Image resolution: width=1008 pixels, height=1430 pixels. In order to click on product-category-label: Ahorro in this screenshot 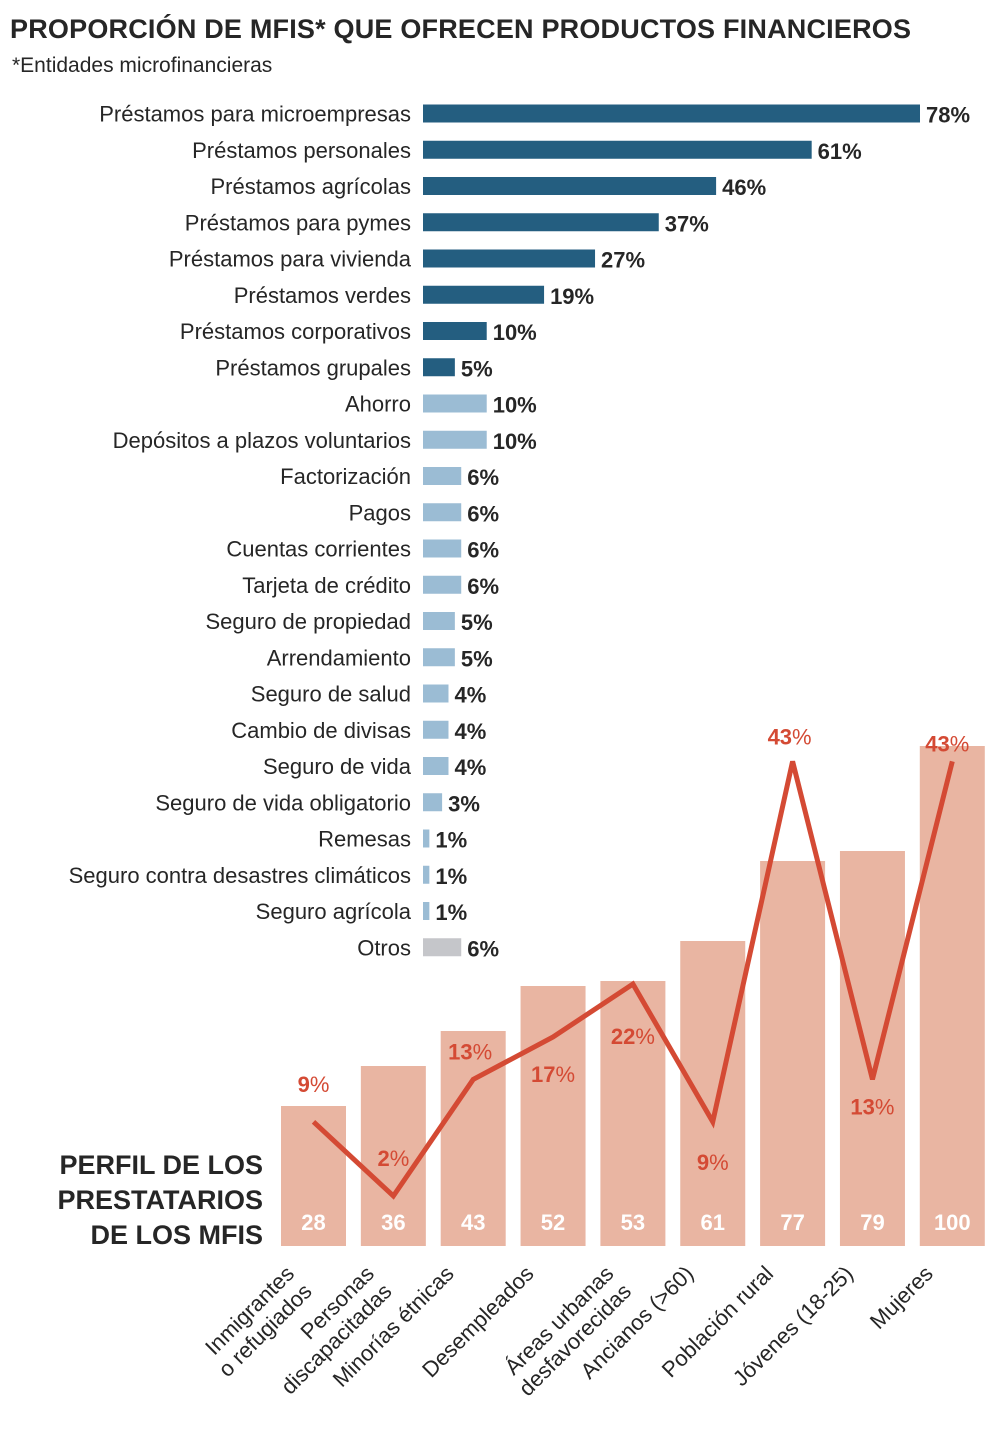, I will do `click(378, 404)`.